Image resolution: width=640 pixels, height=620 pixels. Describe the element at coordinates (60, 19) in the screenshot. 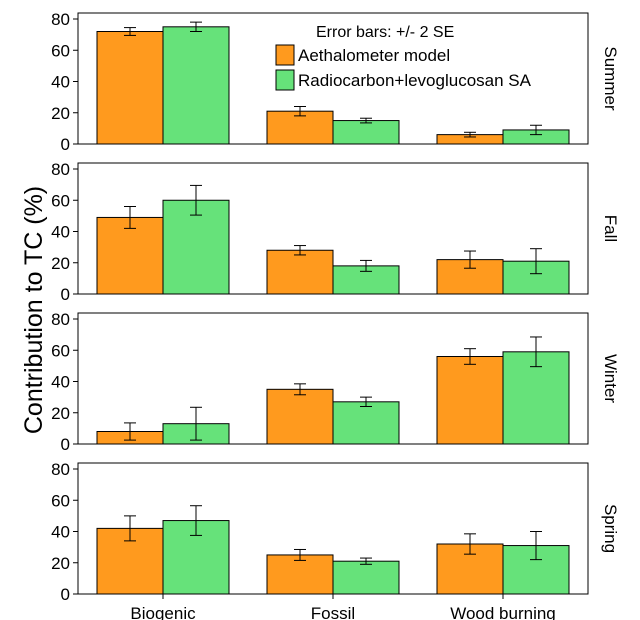

I see `y-tick-label-summer-80: 80` at that location.